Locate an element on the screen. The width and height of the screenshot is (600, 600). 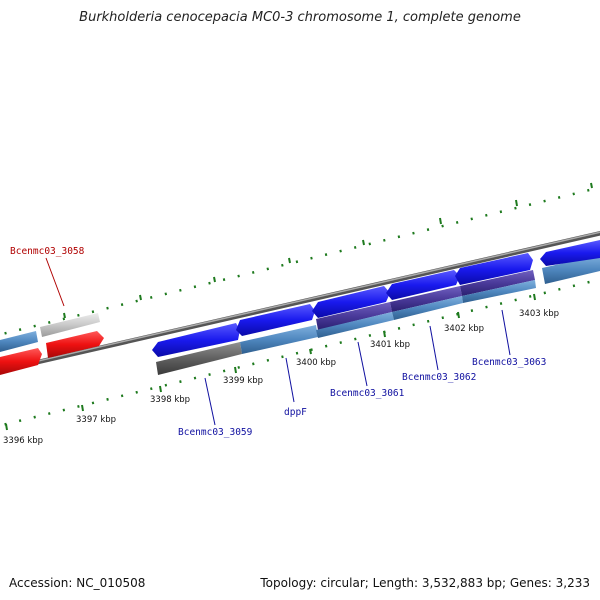
gene-left-steel is located at coordinates (19, 341).